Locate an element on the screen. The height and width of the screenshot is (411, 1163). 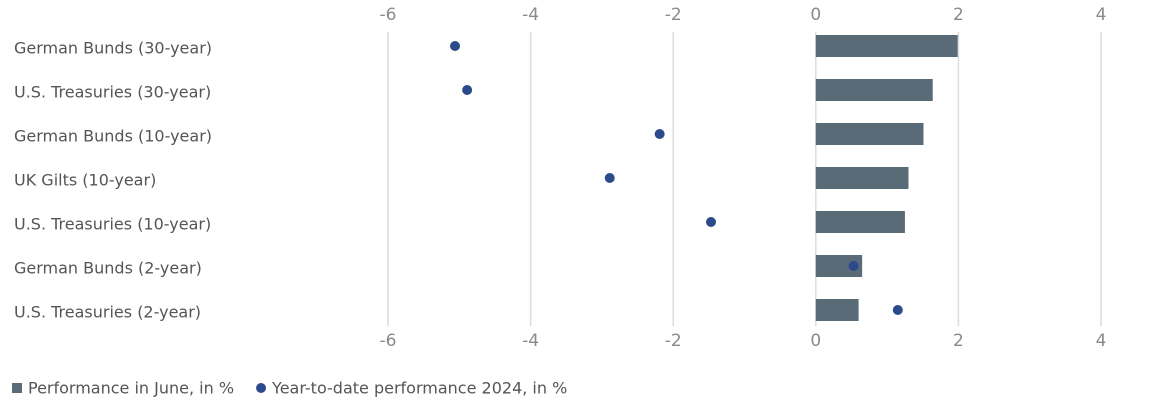
category-label: UK Gilts (10-year) is located at coordinates (85, 180).